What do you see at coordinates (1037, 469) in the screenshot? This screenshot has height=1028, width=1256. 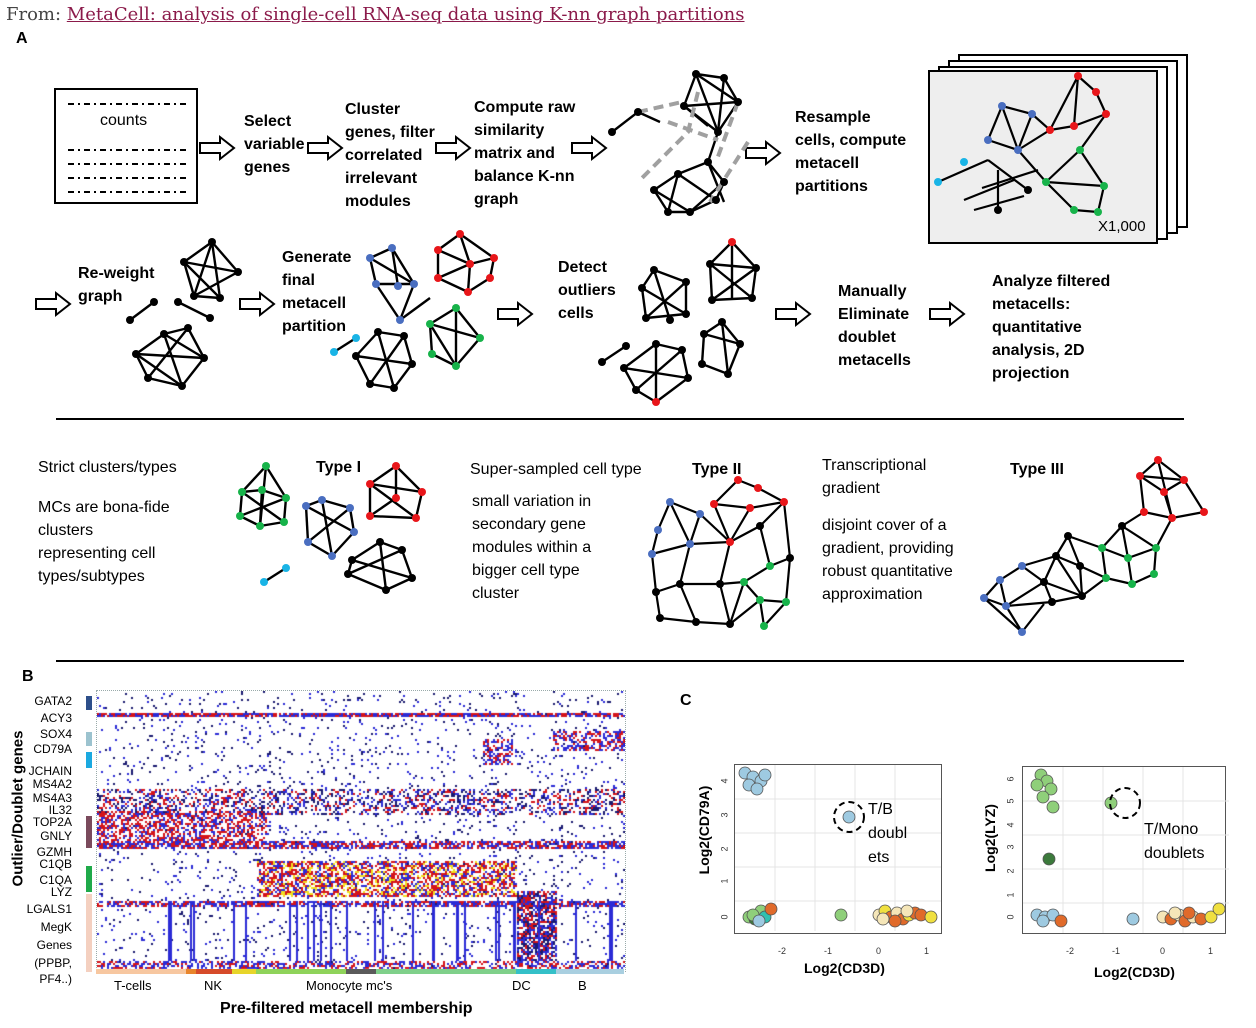 I see `type3-label: Type III` at bounding box center [1037, 469].